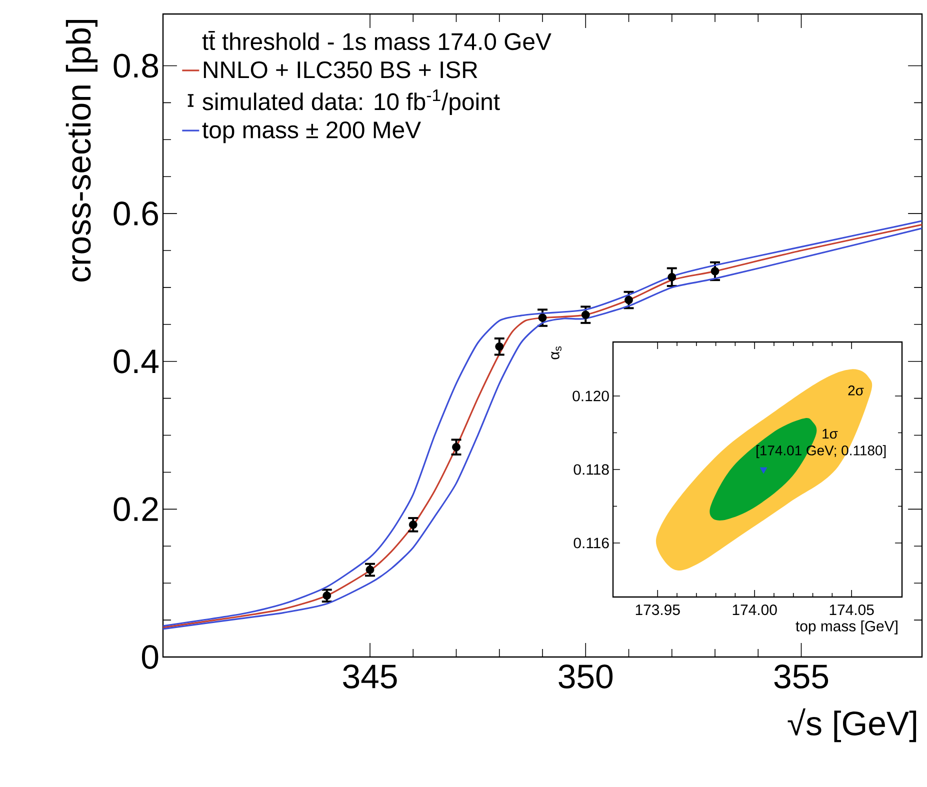 This screenshot has height=787, width=927. I want to click on x-tick-label: 355, so click(801, 676).